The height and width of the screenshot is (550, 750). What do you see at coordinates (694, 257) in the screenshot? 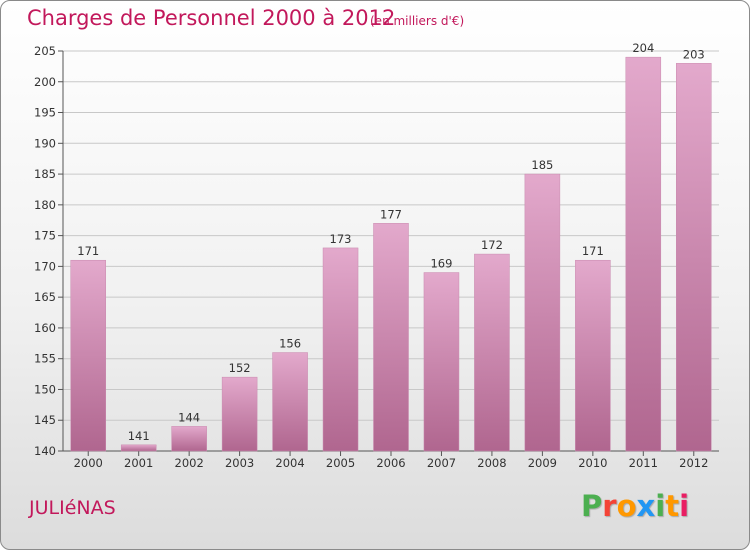
I see `bar-2012` at bounding box center [694, 257].